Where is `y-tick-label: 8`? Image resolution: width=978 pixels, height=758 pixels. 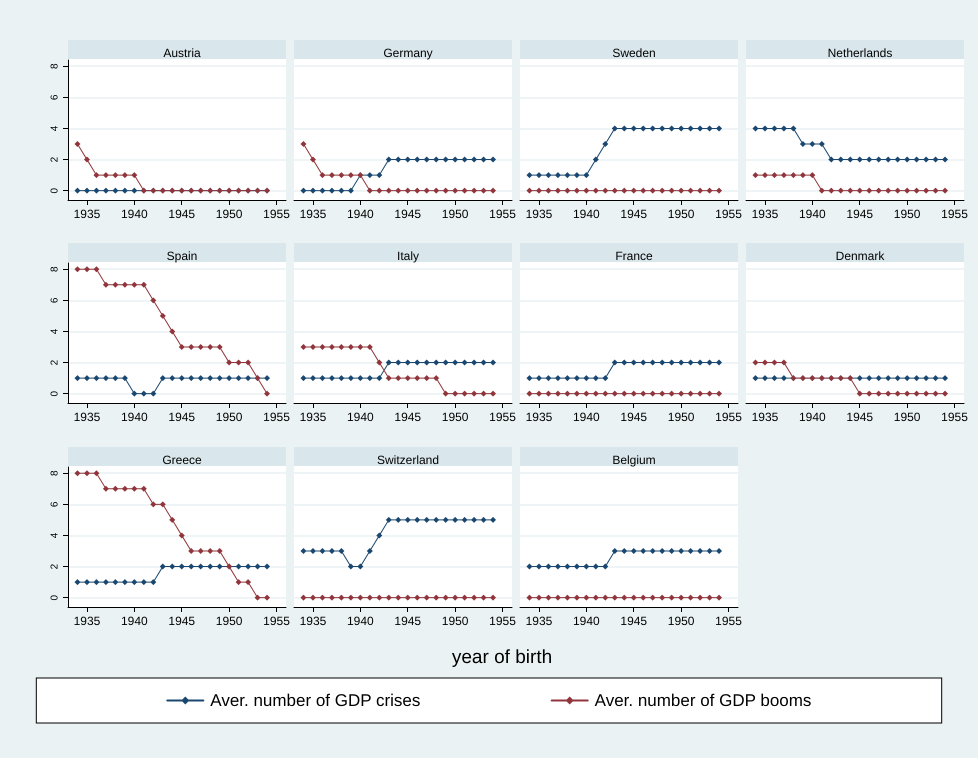
y-tick-label: 8 is located at coordinates (55, 269).